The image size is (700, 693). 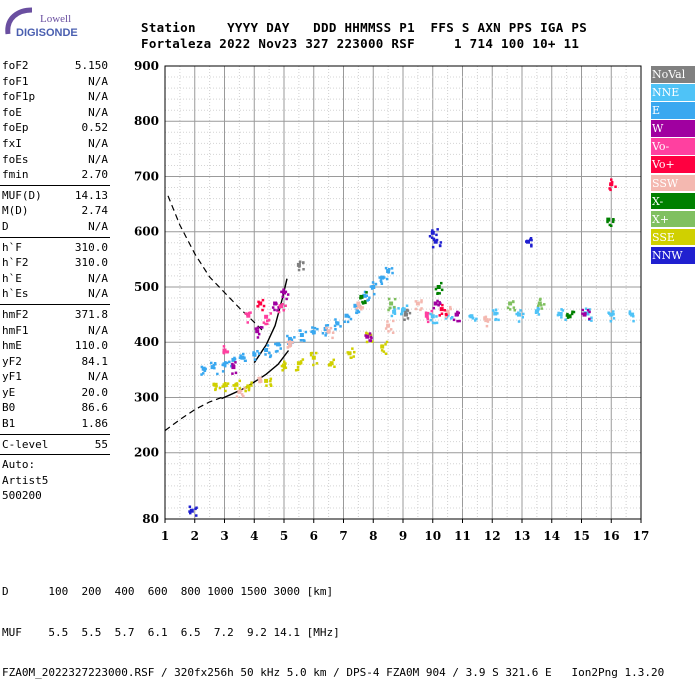 I want to click on lowell-digisonde-logo: Lowell DIGISONDE, so click(x=41, y=23).